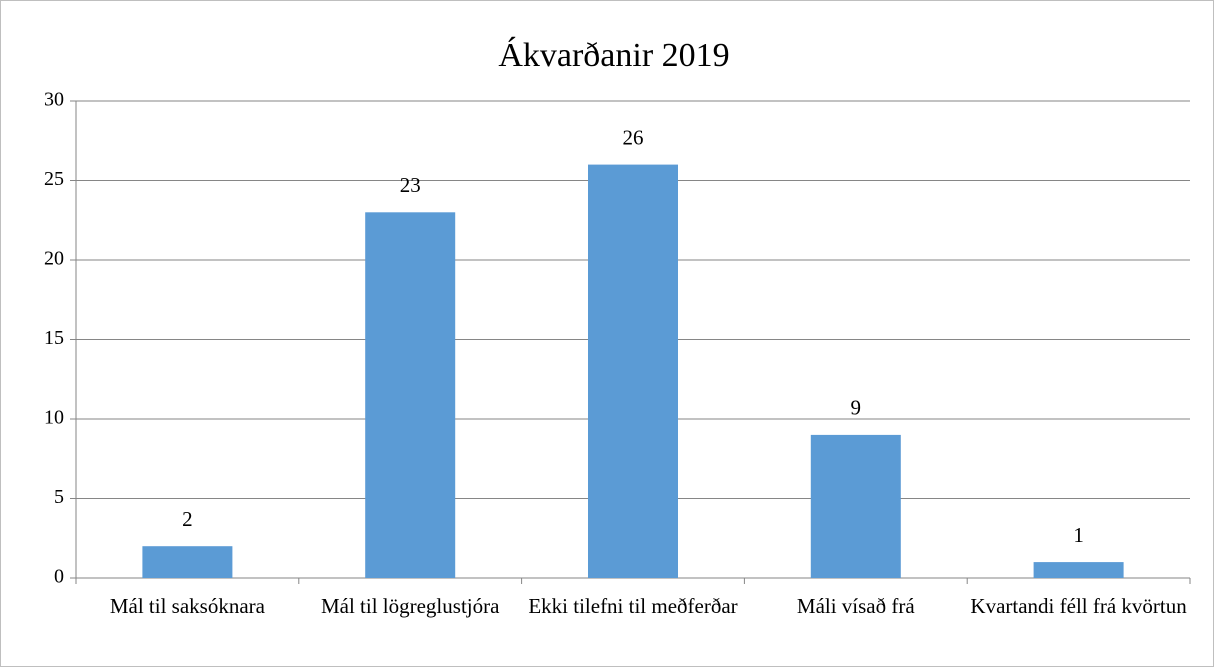 This screenshot has height=667, width=1214. I want to click on y-tick-label: 10, so click(54, 418).